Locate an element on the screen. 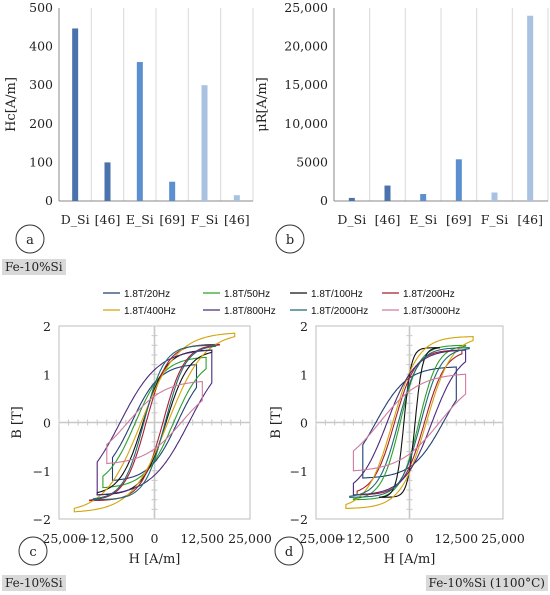 The image size is (550, 595). y-axis-title: μR[A/m] is located at coordinates (262, 104).